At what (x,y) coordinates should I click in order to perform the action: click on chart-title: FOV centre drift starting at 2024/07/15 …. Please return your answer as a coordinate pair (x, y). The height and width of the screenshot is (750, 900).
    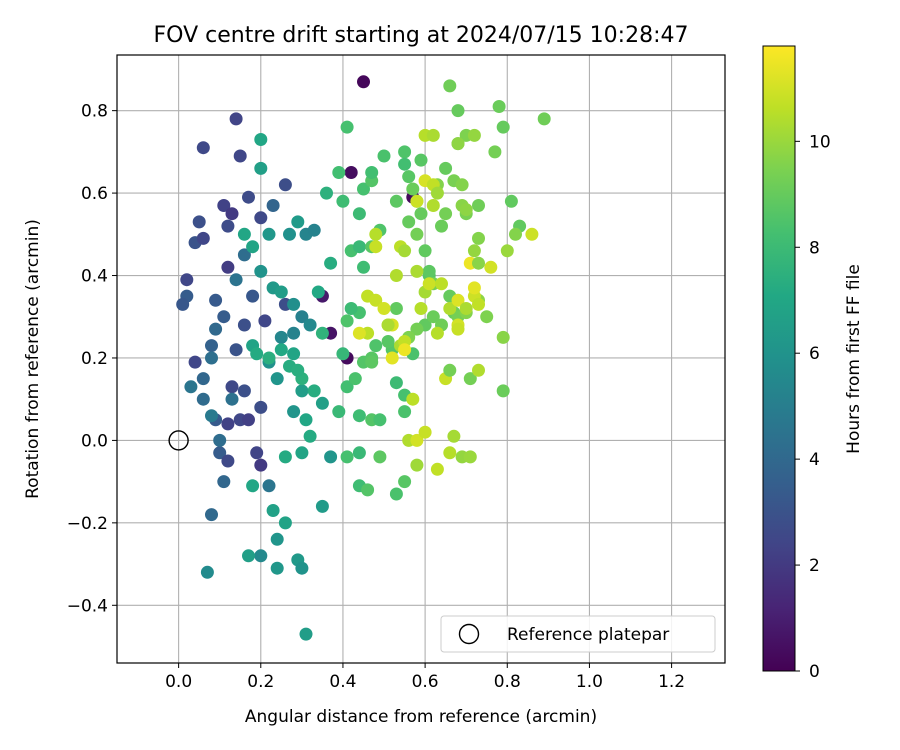
    Looking at the image, I should click on (421, 35).